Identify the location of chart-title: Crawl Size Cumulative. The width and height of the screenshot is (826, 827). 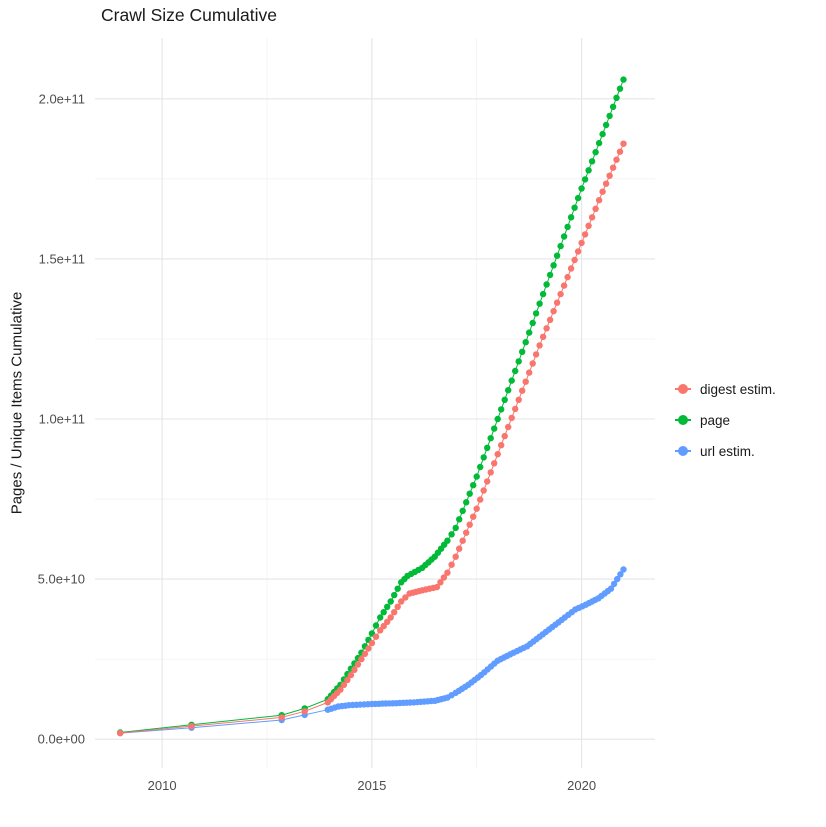
(189, 15).